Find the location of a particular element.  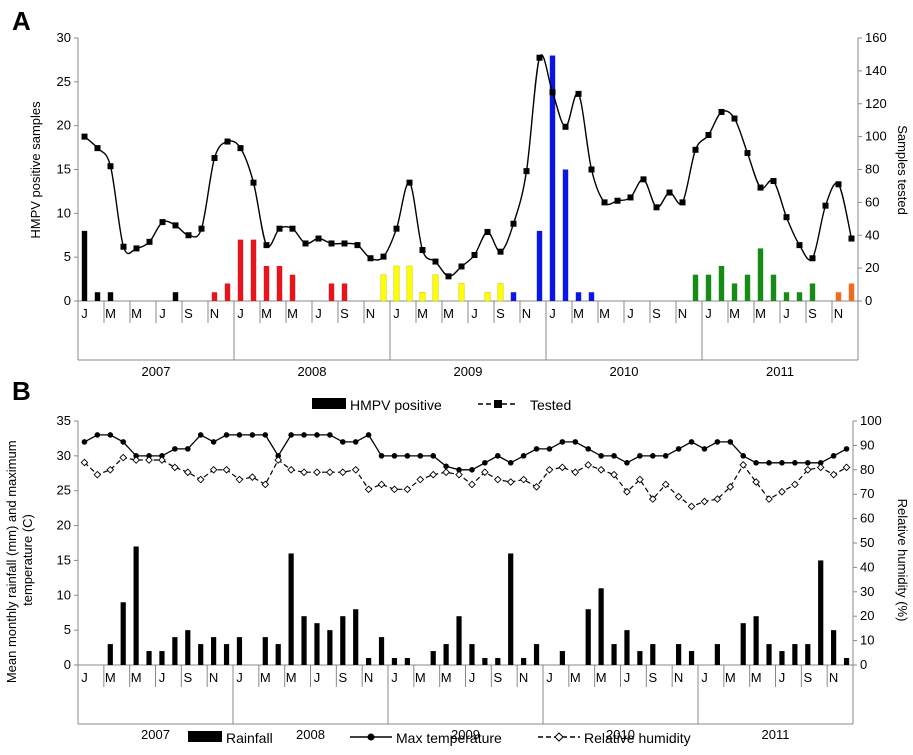

b-ytick-label: 20 is located at coordinates (64, 525).